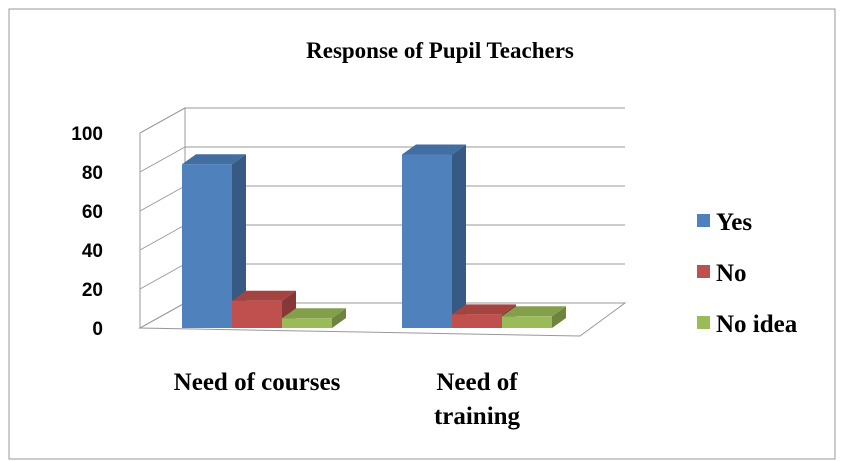 This screenshot has width=844, height=461. I want to click on y-tick-label: 60, so click(92, 212).